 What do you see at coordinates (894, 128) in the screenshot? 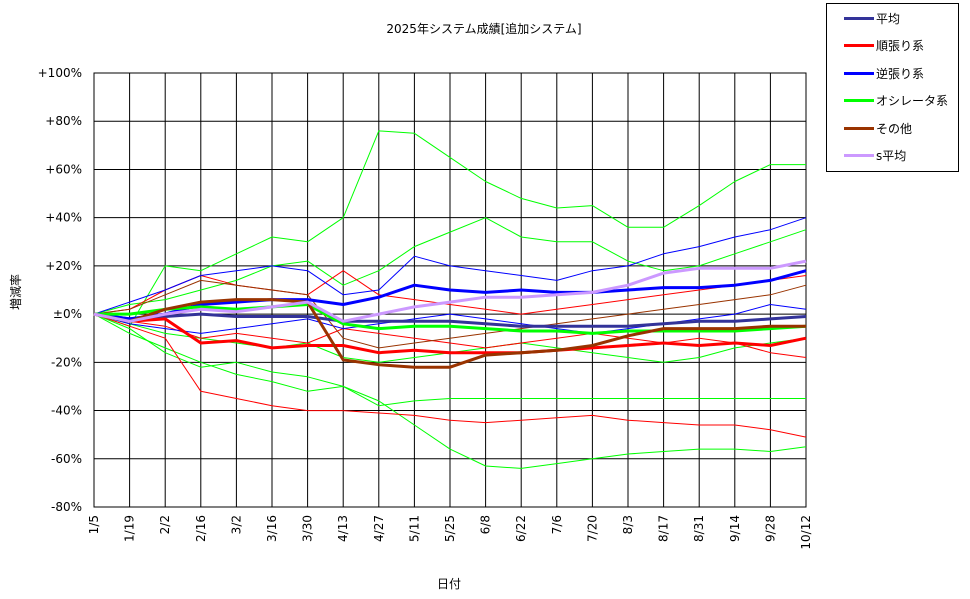
I see `legend-label: その他` at bounding box center [894, 128].